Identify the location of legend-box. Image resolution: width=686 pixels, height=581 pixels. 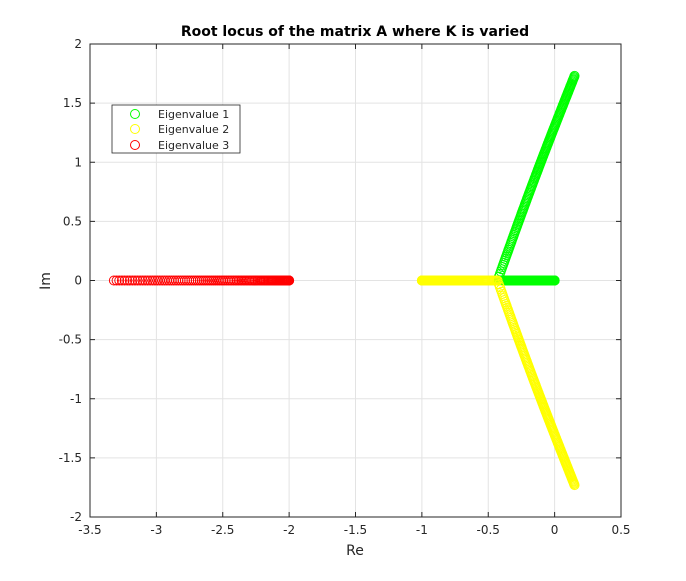
(176, 129).